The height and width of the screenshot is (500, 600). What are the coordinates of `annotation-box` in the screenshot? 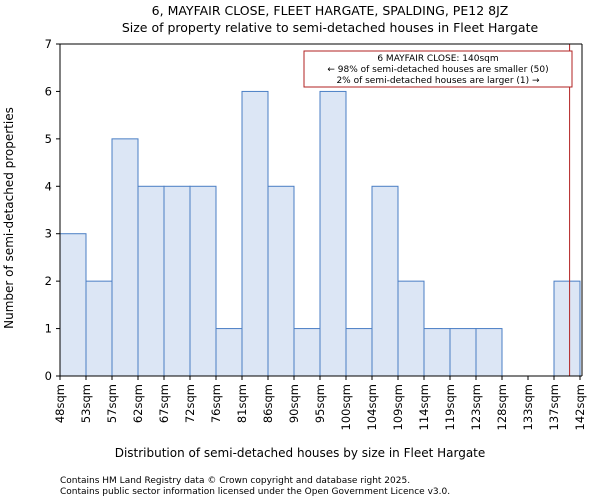 It's located at (438, 69).